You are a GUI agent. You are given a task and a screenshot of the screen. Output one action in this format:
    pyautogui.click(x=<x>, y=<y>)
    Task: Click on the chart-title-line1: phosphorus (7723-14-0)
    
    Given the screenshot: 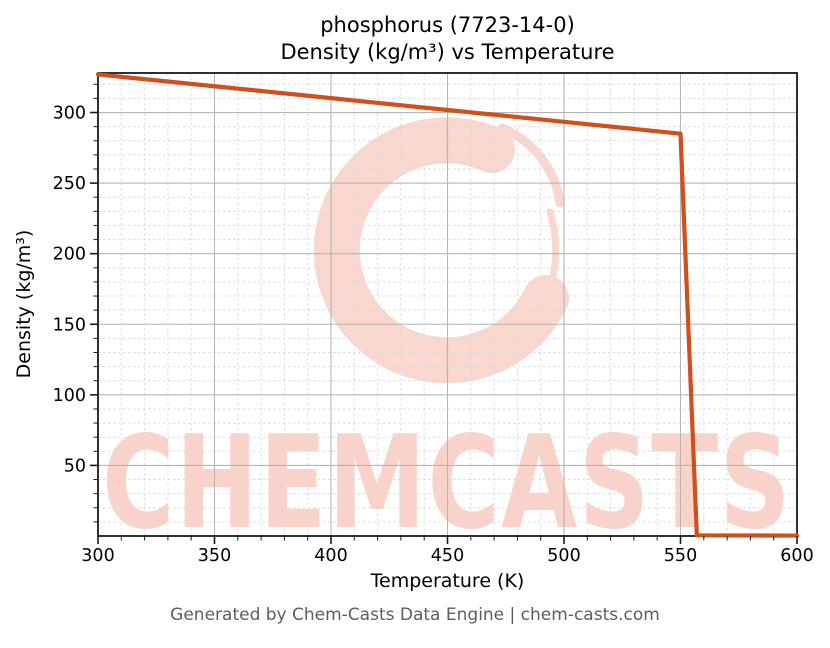 What is the action you would take?
    pyautogui.click(x=447, y=25)
    